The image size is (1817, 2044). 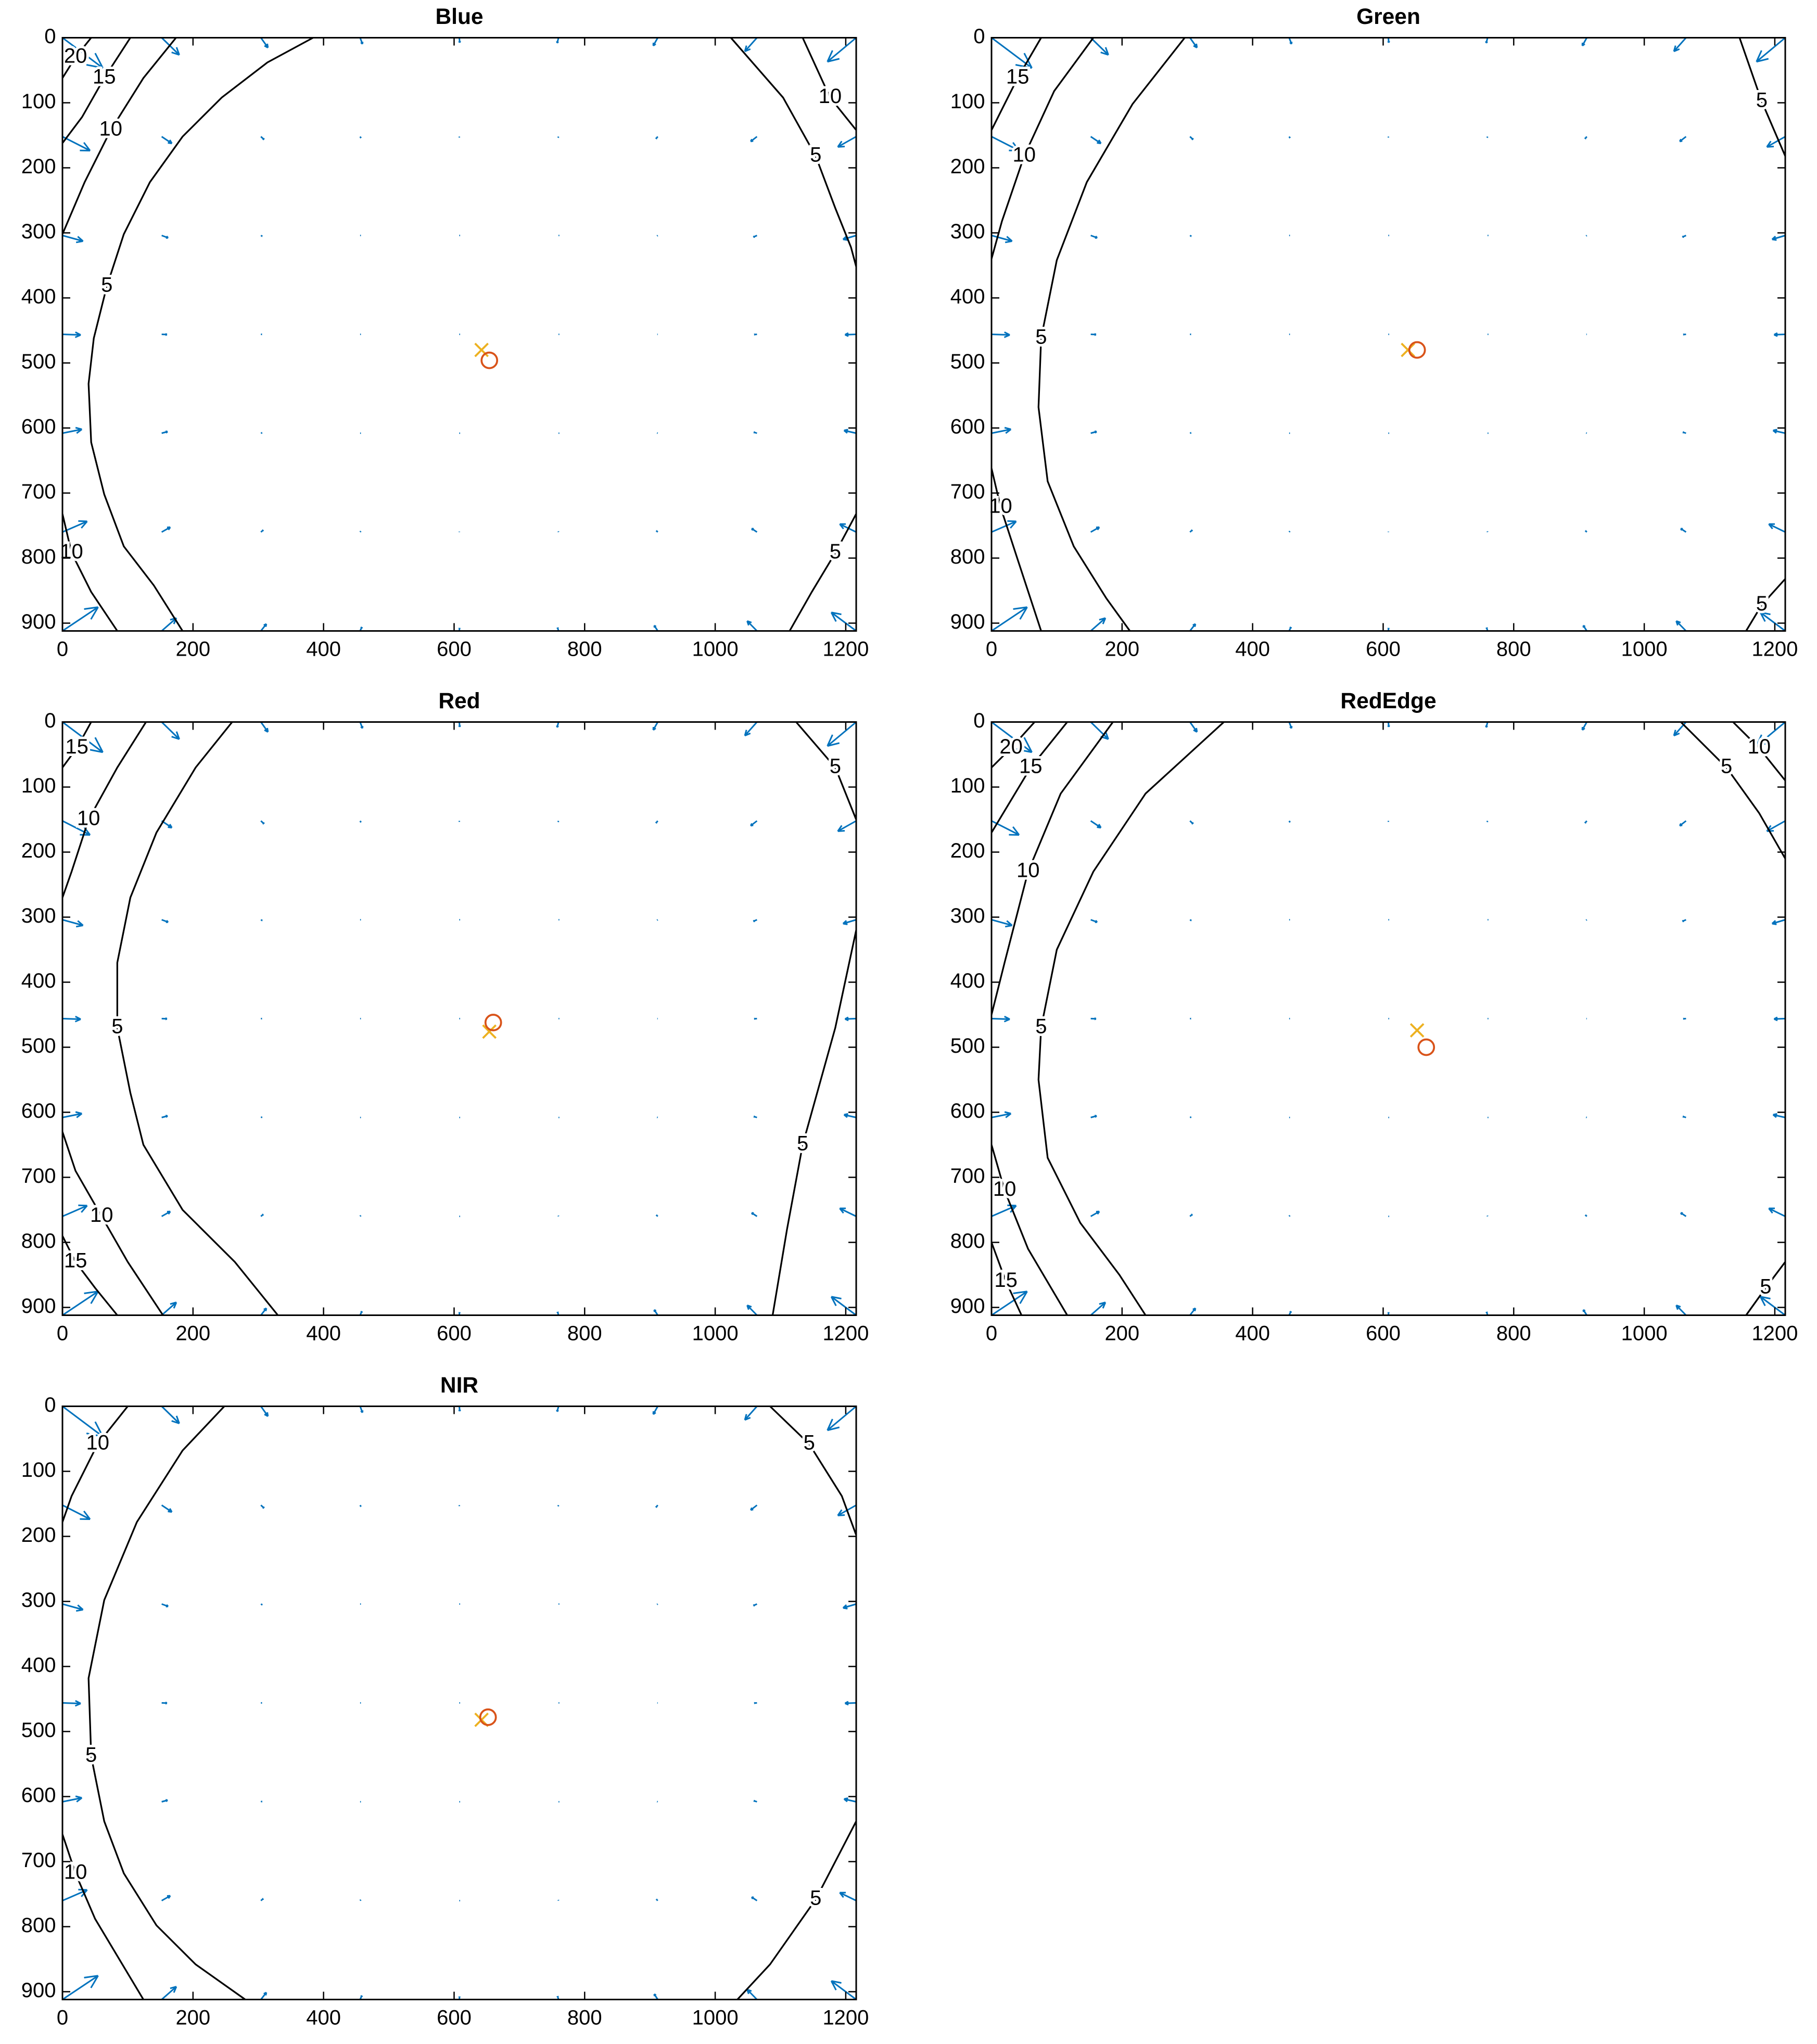 What do you see at coordinates (459, 701) in the screenshot?
I see `subplot-title: Red` at bounding box center [459, 701].